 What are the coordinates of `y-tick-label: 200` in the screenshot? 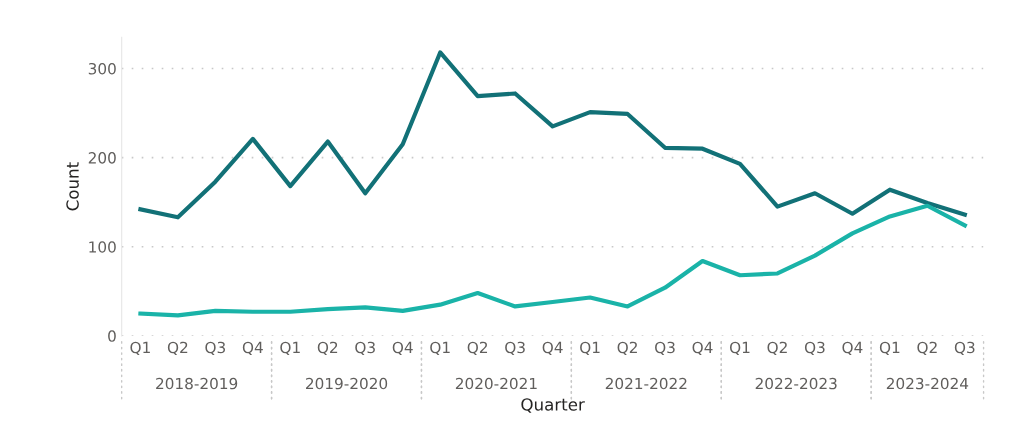 It's located at (102, 158).